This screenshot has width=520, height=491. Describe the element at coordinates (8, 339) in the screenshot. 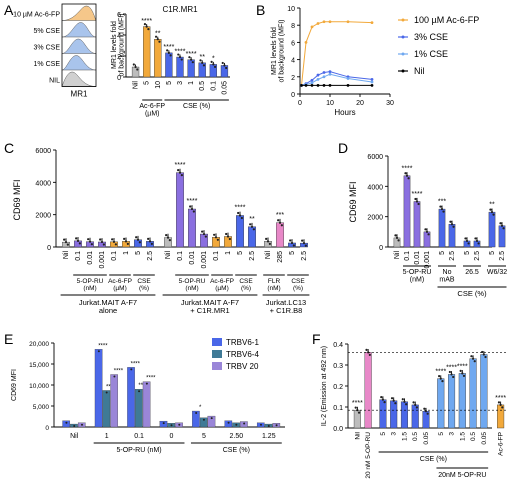

I see `panel-letter-e: E` at that location.